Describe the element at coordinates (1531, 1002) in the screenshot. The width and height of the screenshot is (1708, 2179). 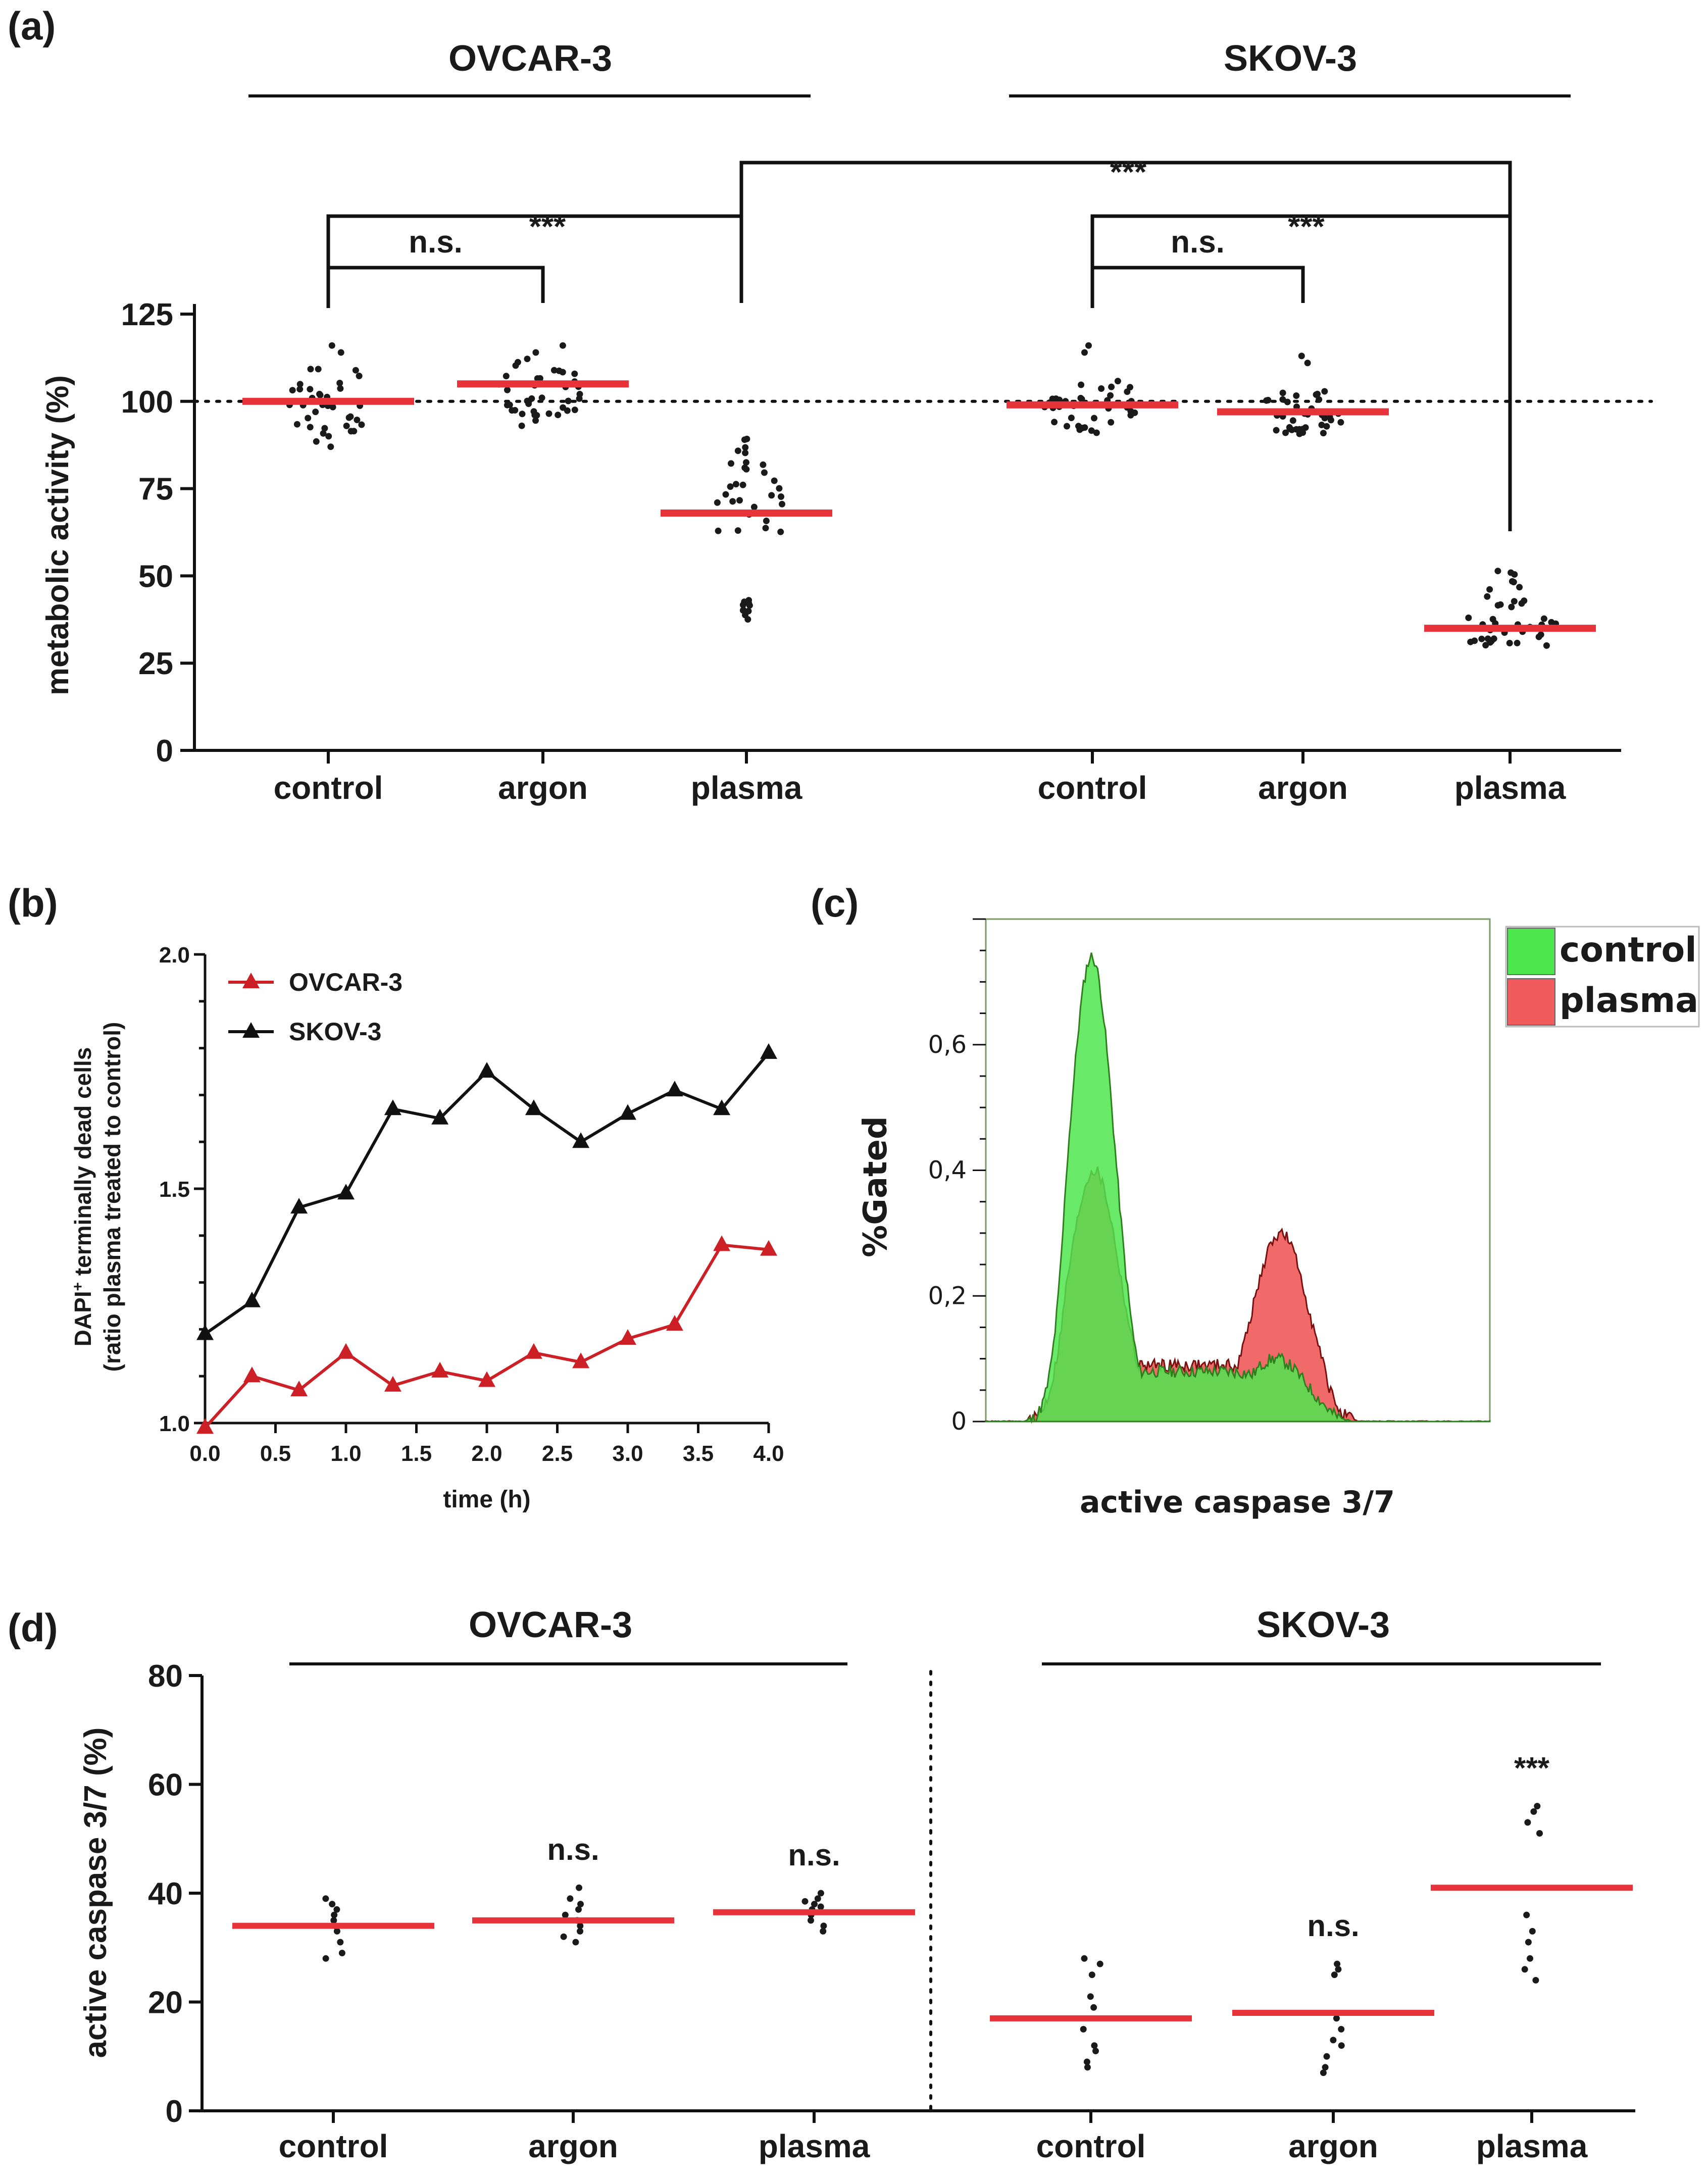
I see `legend-swatch` at that location.